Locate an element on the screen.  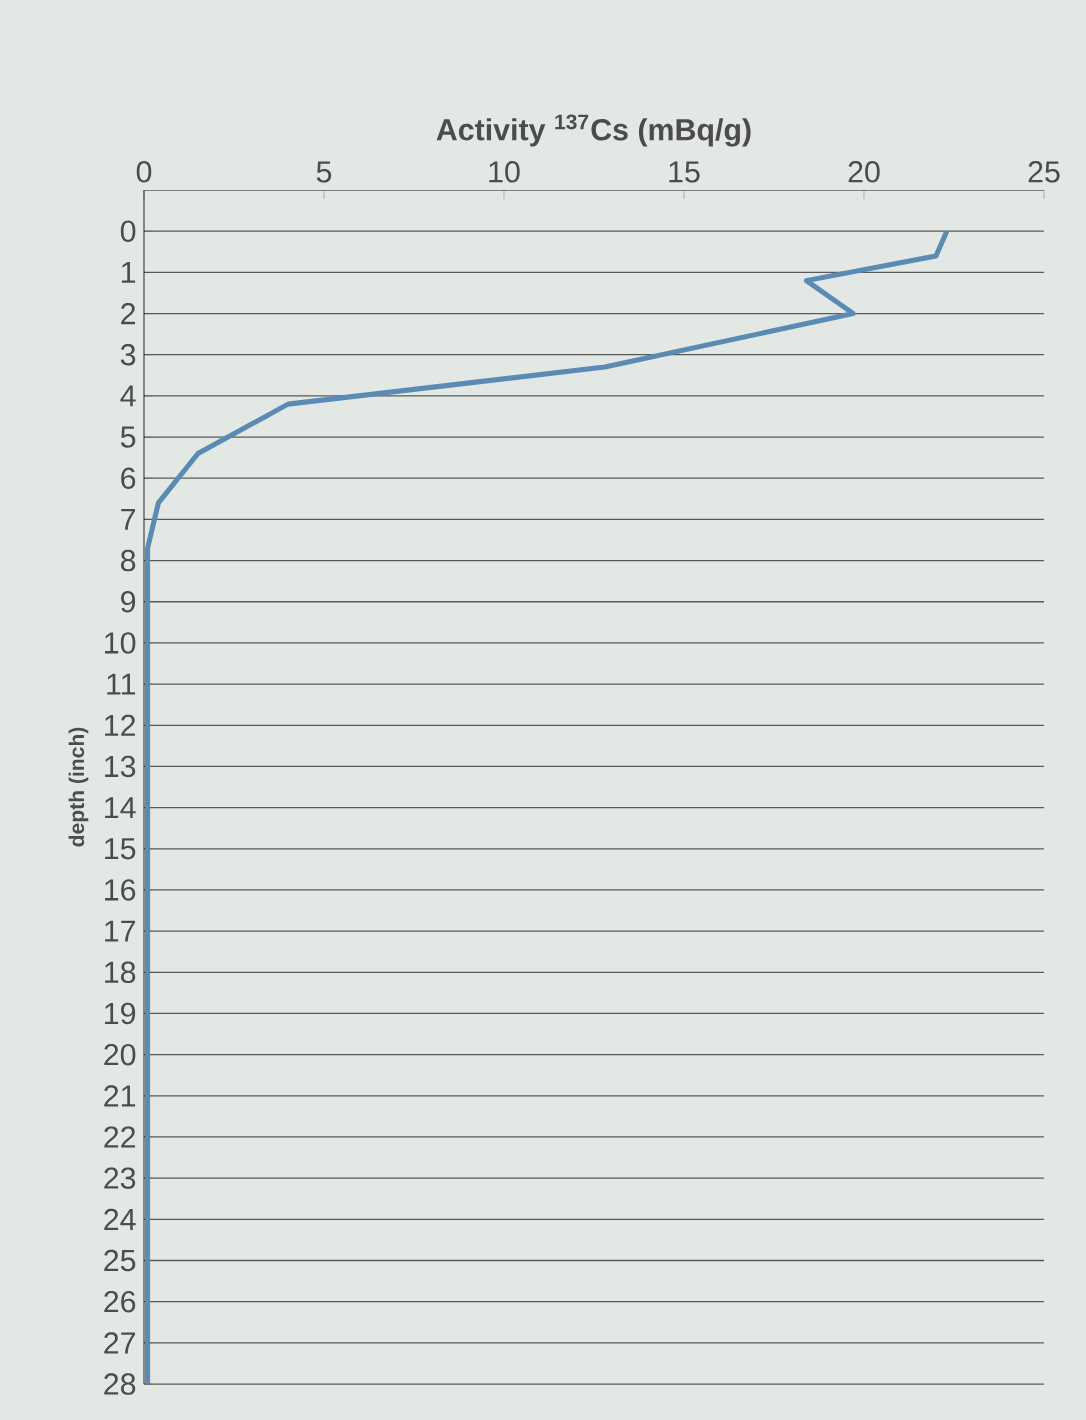
y-tick-label: 14 is located at coordinates (120, 808).